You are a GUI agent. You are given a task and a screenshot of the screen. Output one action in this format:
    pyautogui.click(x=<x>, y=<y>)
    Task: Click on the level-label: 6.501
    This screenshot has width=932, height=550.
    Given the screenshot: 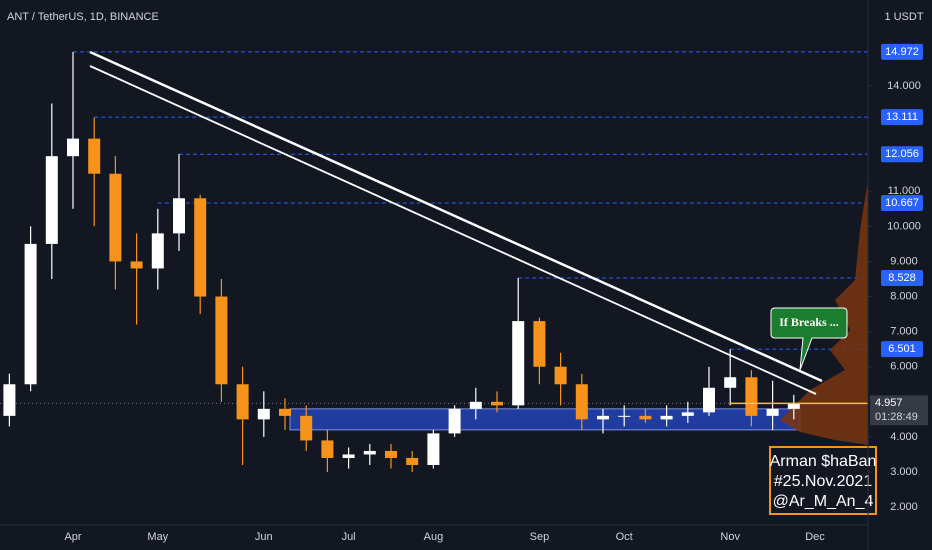 What is the action you would take?
    pyautogui.click(x=902, y=349)
    